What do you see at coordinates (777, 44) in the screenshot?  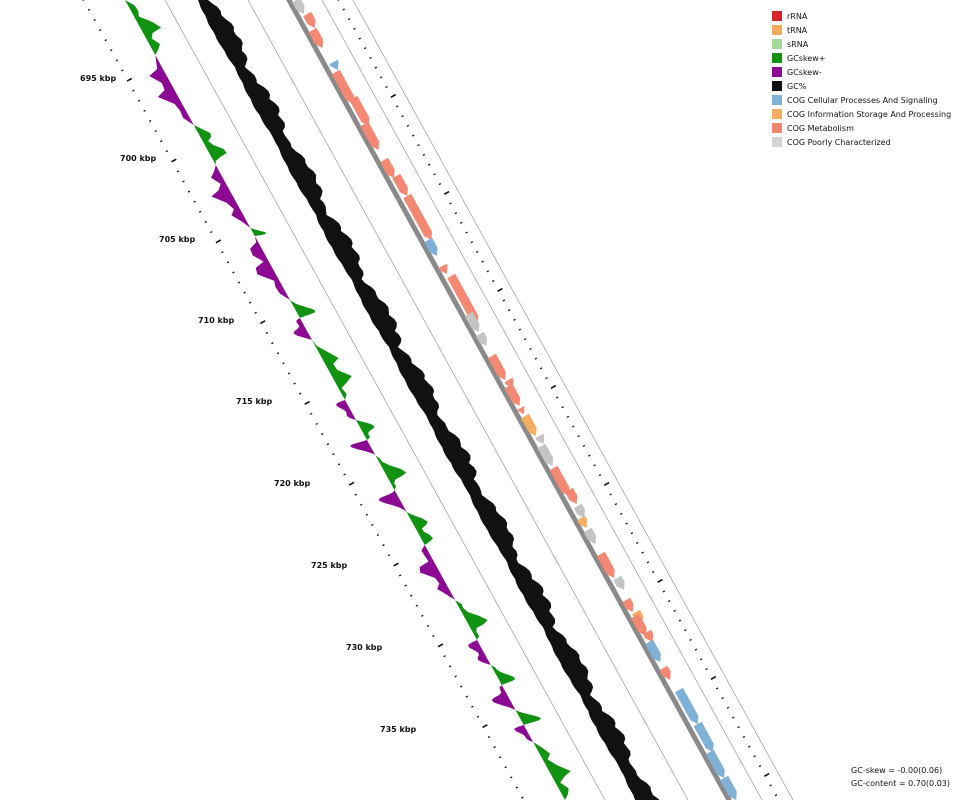 I see `srna-swatch` at bounding box center [777, 44].